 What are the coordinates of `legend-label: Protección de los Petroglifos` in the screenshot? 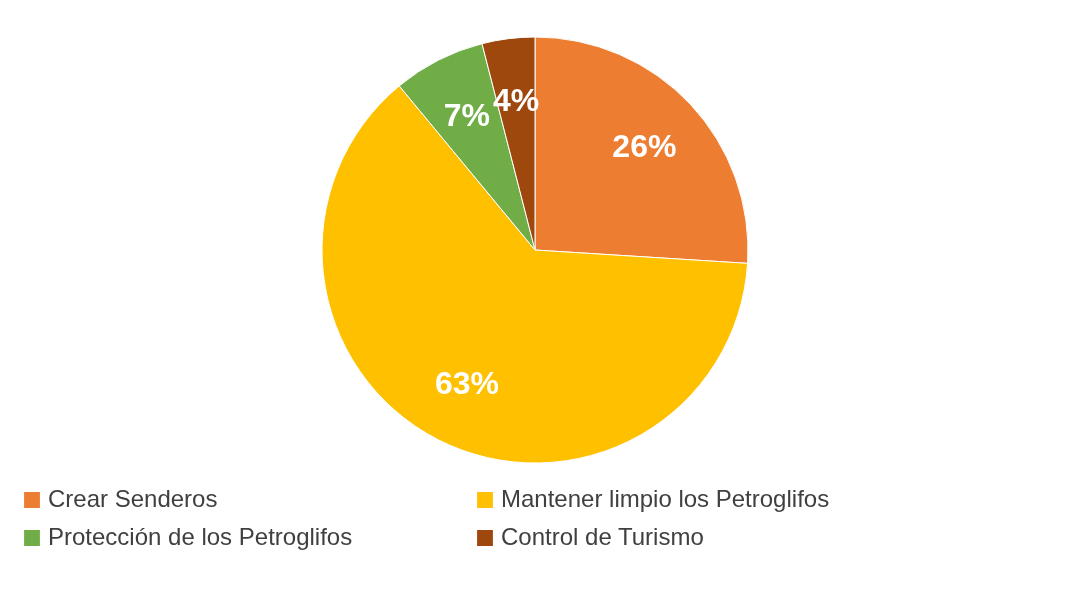 It's located at (200, 536).